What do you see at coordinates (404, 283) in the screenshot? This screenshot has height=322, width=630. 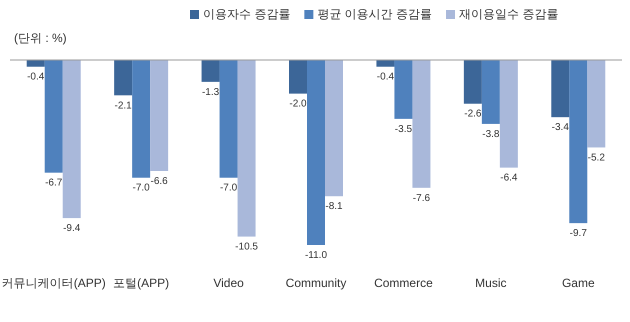 I see `x-tick-label: Commerce` at bounding box center [404, 283].